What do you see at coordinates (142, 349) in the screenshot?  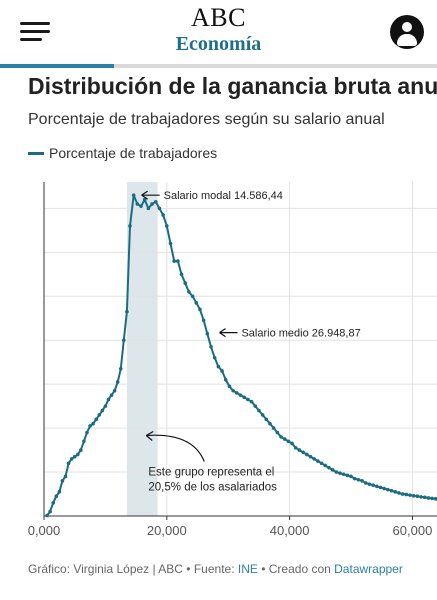 I see `highlight-band` at bounding box center [142, 349].